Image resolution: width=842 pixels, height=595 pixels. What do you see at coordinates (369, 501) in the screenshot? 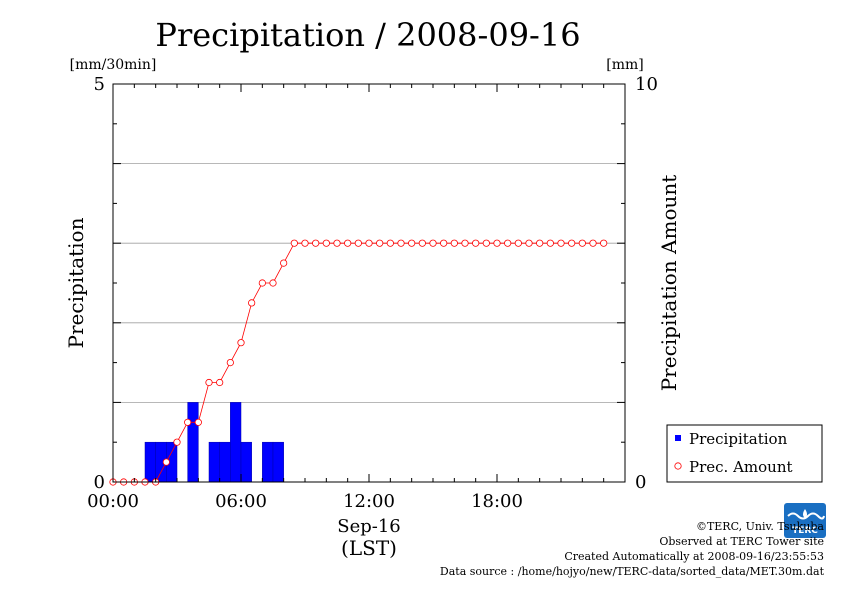
I see `x-tick-label-2: 12:00` at bounding box center [369, 501].